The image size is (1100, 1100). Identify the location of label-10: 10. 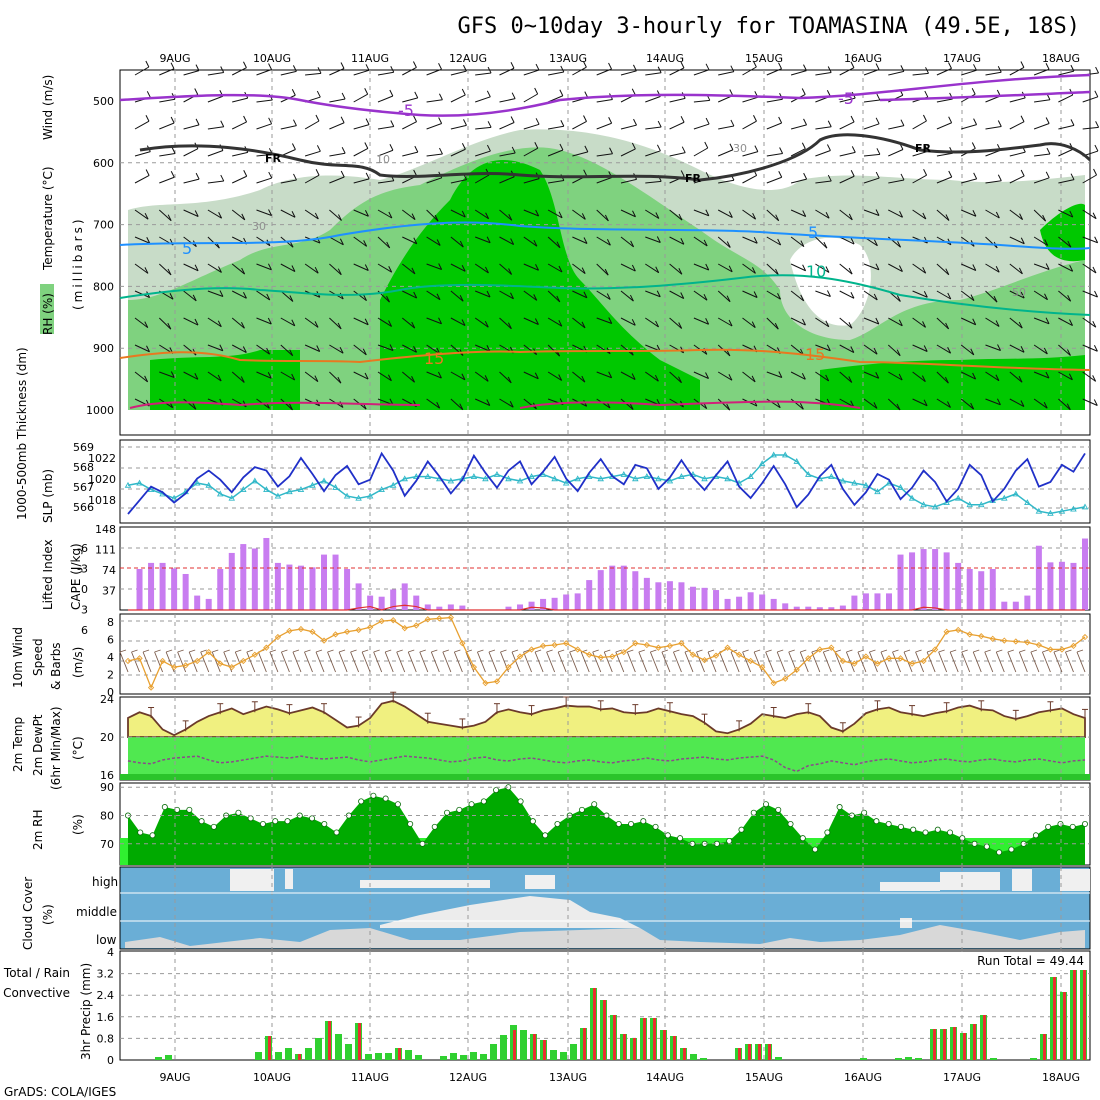
(816, 271).